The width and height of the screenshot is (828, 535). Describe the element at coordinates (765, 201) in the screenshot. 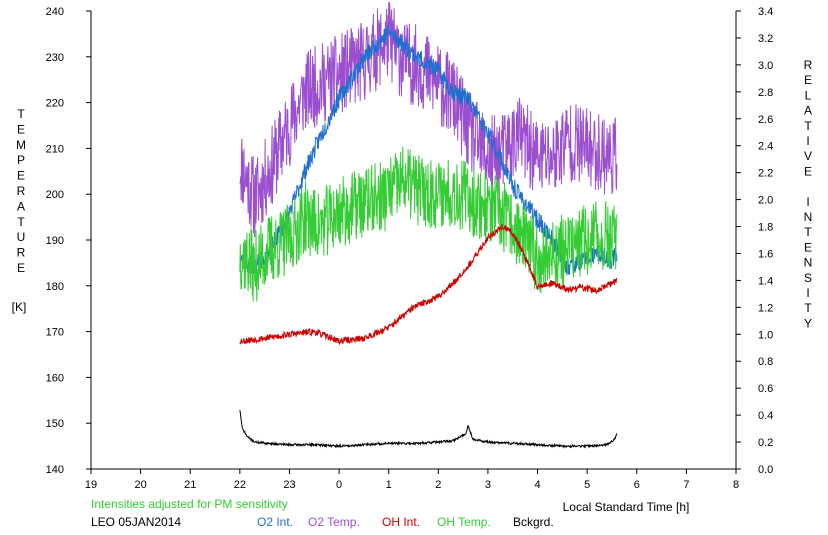

I see `y-right-tick-label: 2.0` at that location.